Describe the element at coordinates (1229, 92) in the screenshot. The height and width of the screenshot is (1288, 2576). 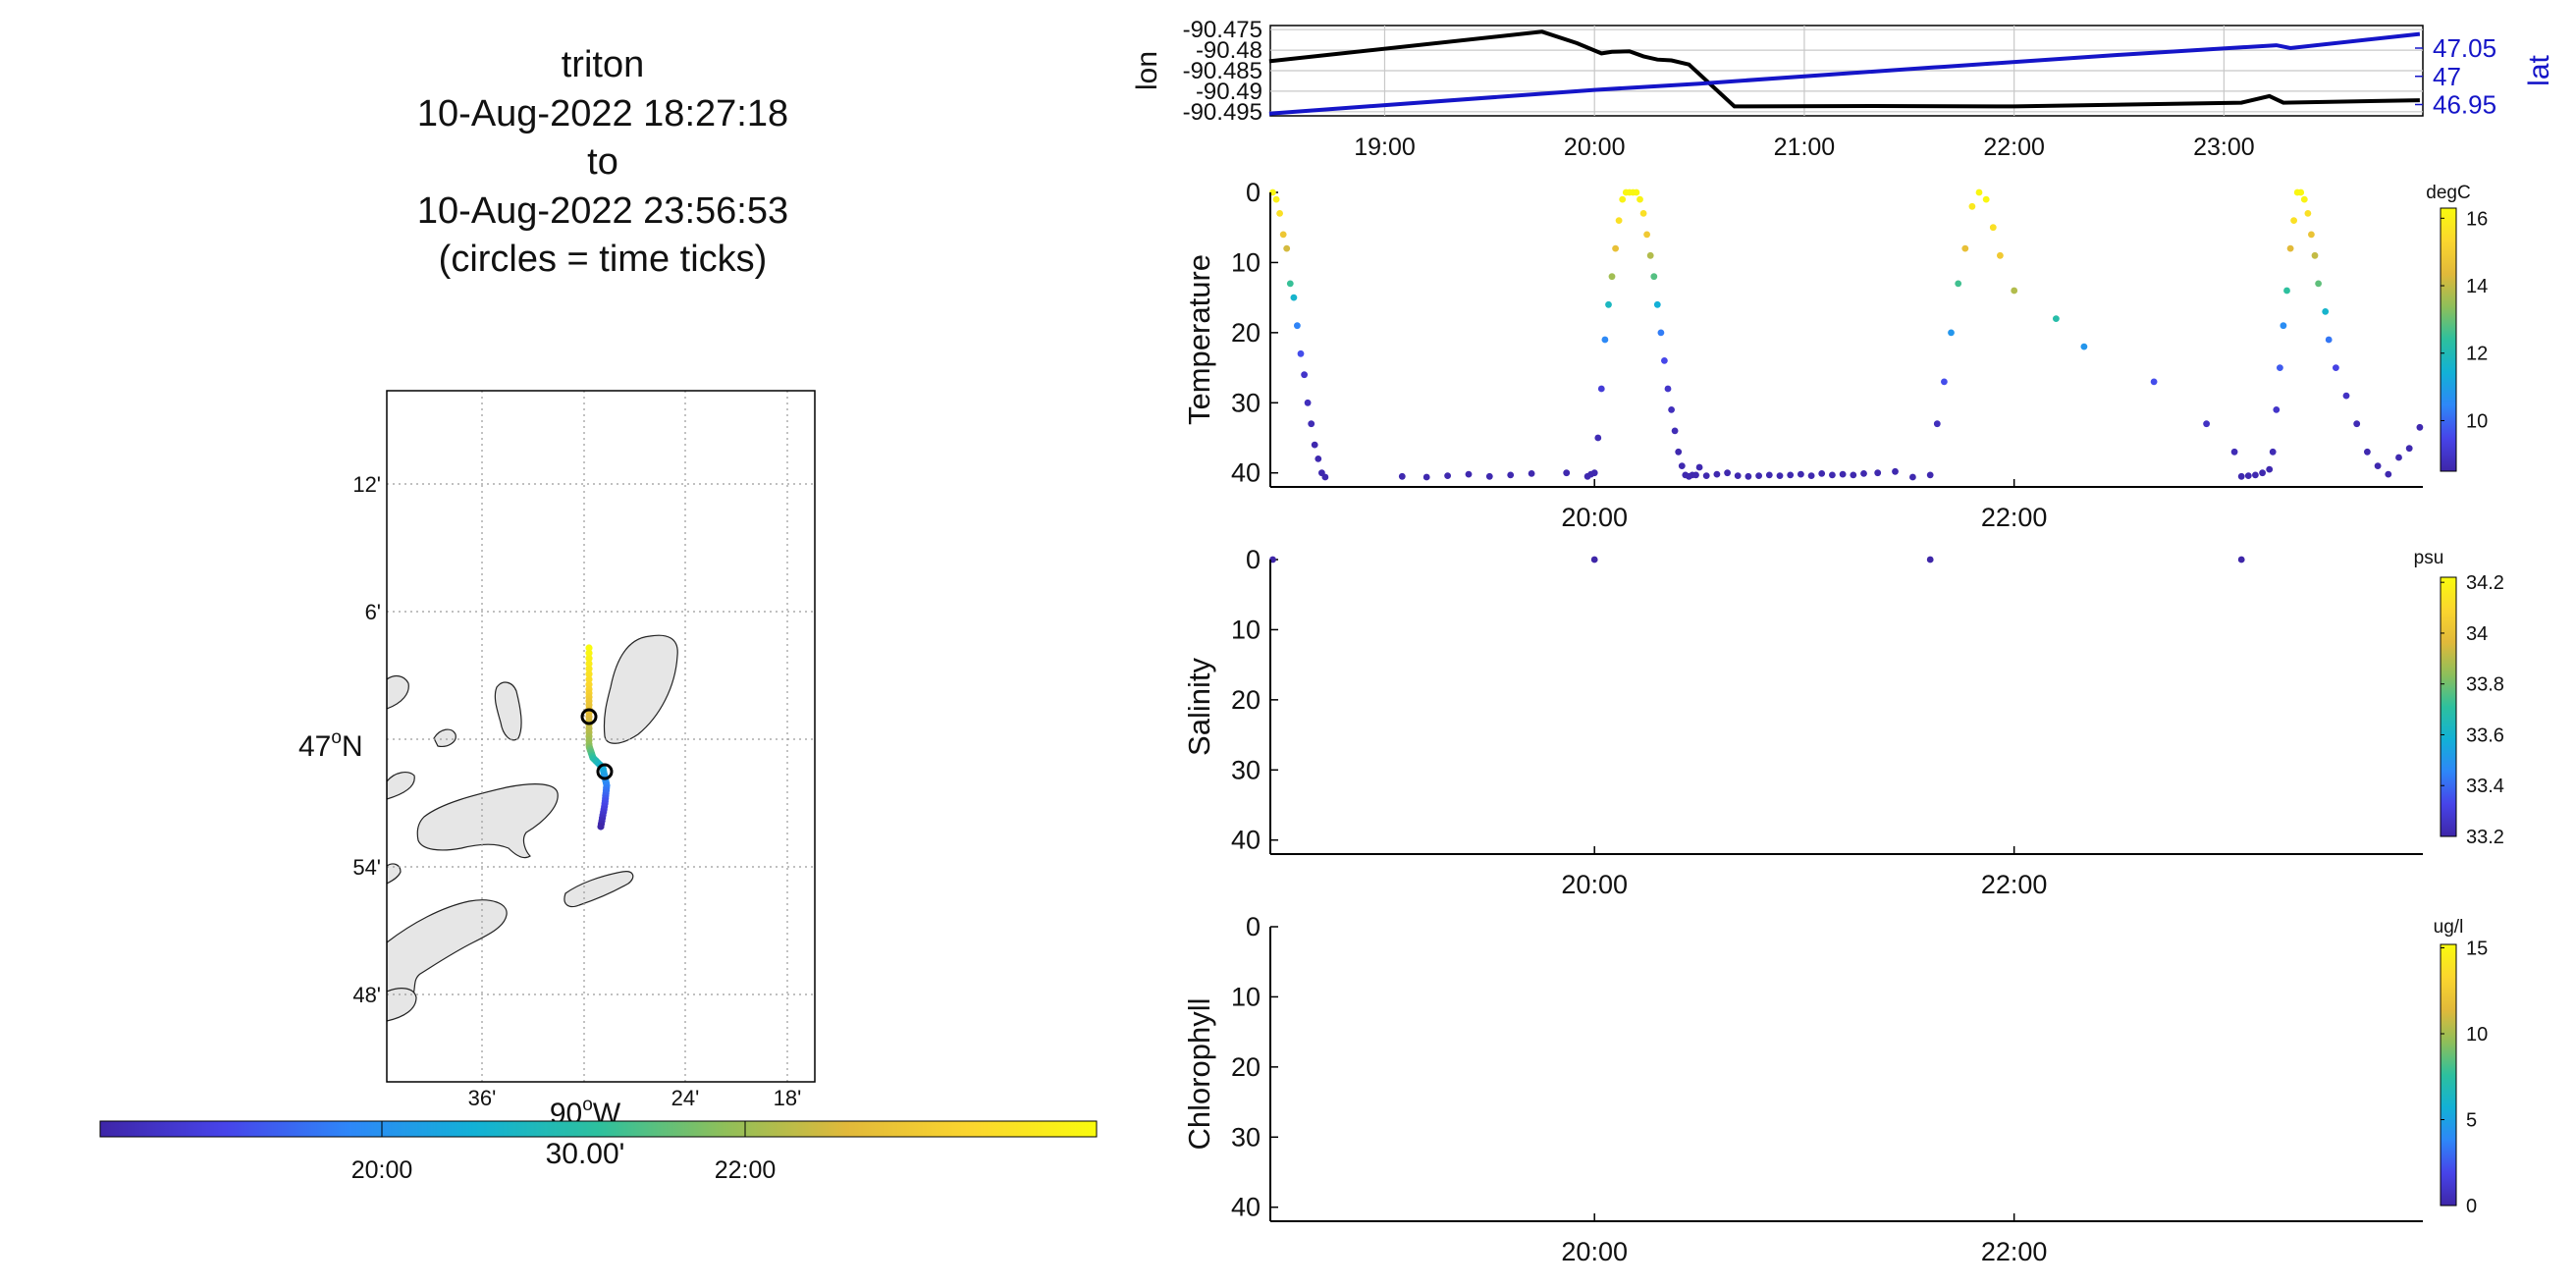
I see `lon-tick-label: -90.49` at that location.